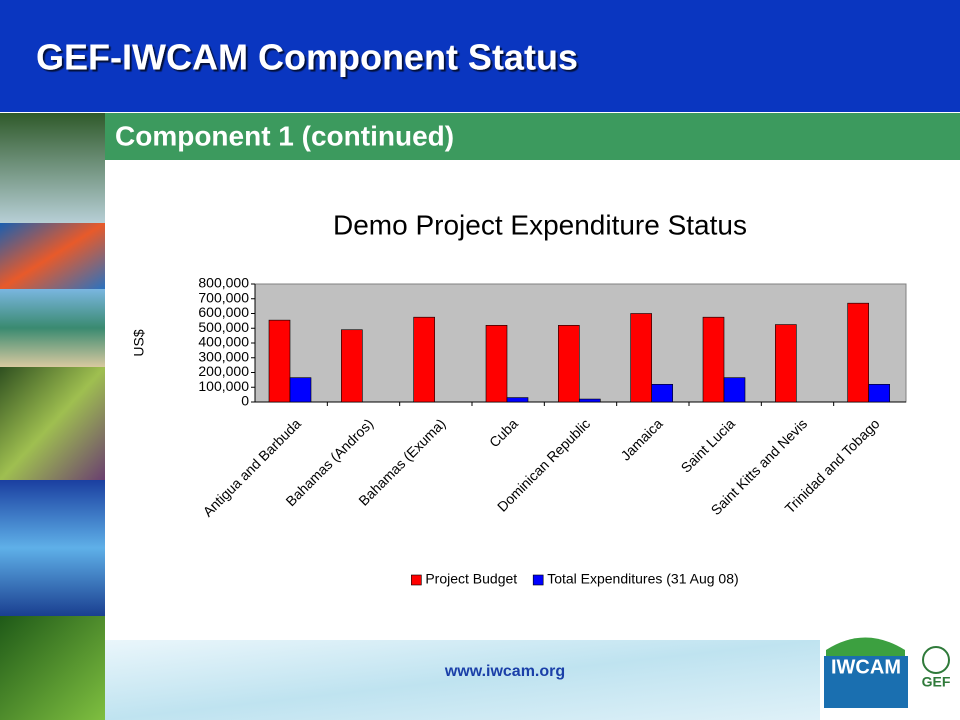 The height and width of the screenshot is (720, 960). Describe the element at coordinates (223, 386) in the screenshot. I see `y-tick-label: 100,000` at that location.